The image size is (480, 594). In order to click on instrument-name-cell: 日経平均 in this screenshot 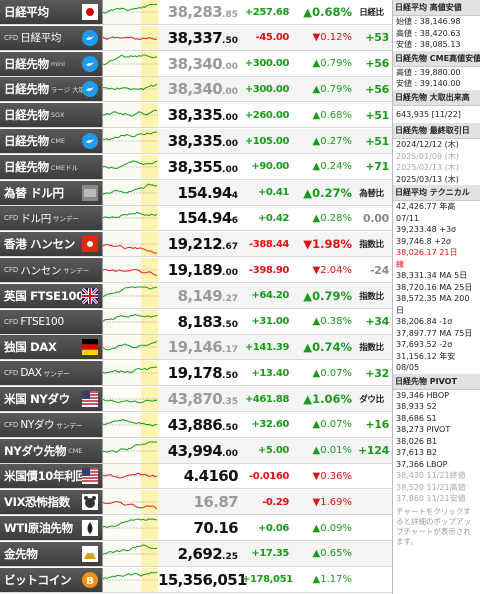, I will do `click(51, 12)`.